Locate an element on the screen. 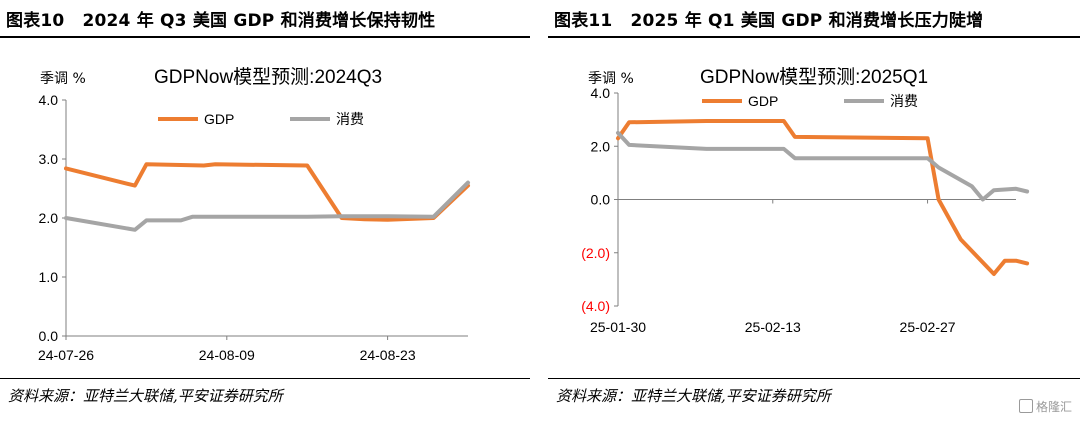 This screenshot has height=421, width=1080. watermark-text: 格隆汇 is located at coordinates (1053, 407).